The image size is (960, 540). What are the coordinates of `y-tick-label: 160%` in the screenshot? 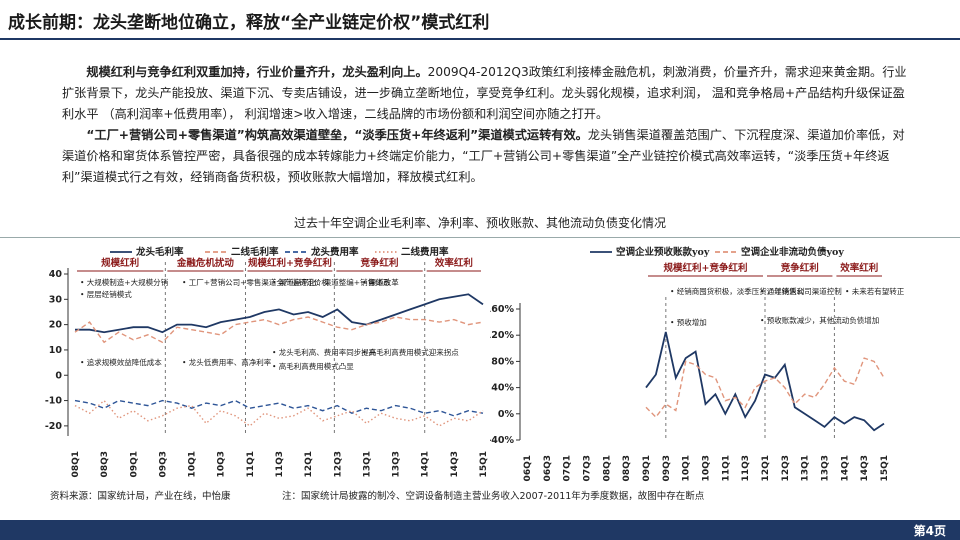 It's located at (502, 309).